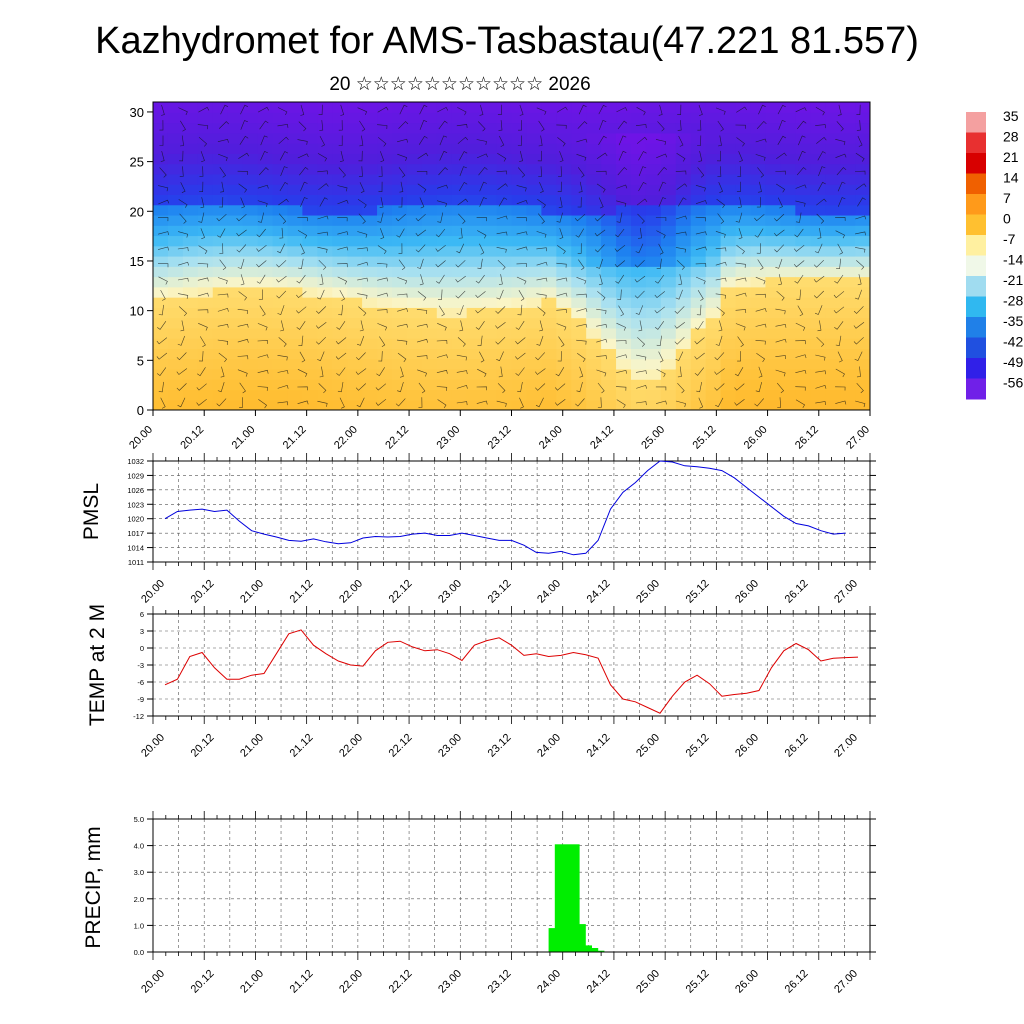  I want to click on precip-xtick-label: 25.00, so click(648, 982).